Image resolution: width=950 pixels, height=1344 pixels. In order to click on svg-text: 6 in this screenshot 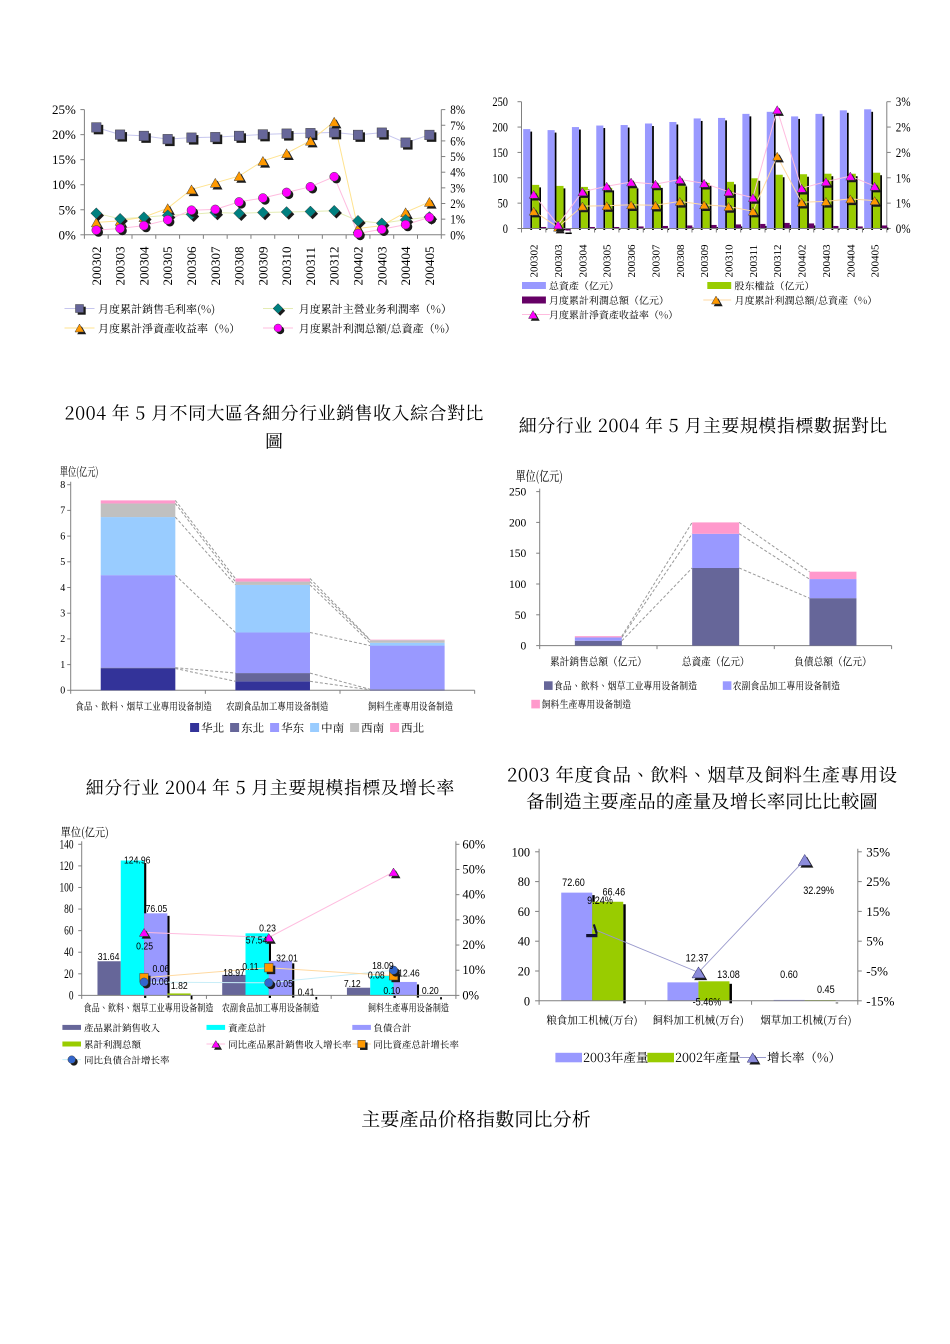, I will do `click(62, 536)`.